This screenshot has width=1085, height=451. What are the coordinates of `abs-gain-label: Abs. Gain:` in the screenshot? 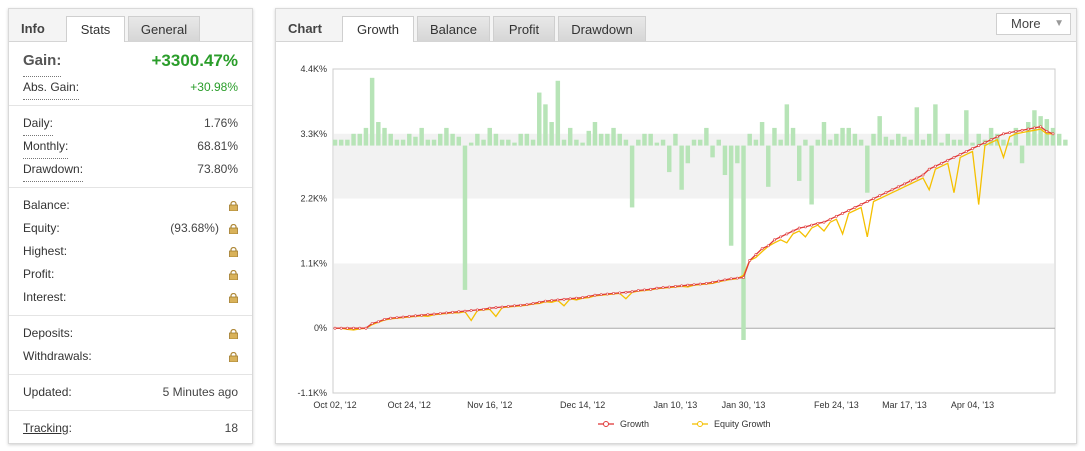 It's located at (51, 88).